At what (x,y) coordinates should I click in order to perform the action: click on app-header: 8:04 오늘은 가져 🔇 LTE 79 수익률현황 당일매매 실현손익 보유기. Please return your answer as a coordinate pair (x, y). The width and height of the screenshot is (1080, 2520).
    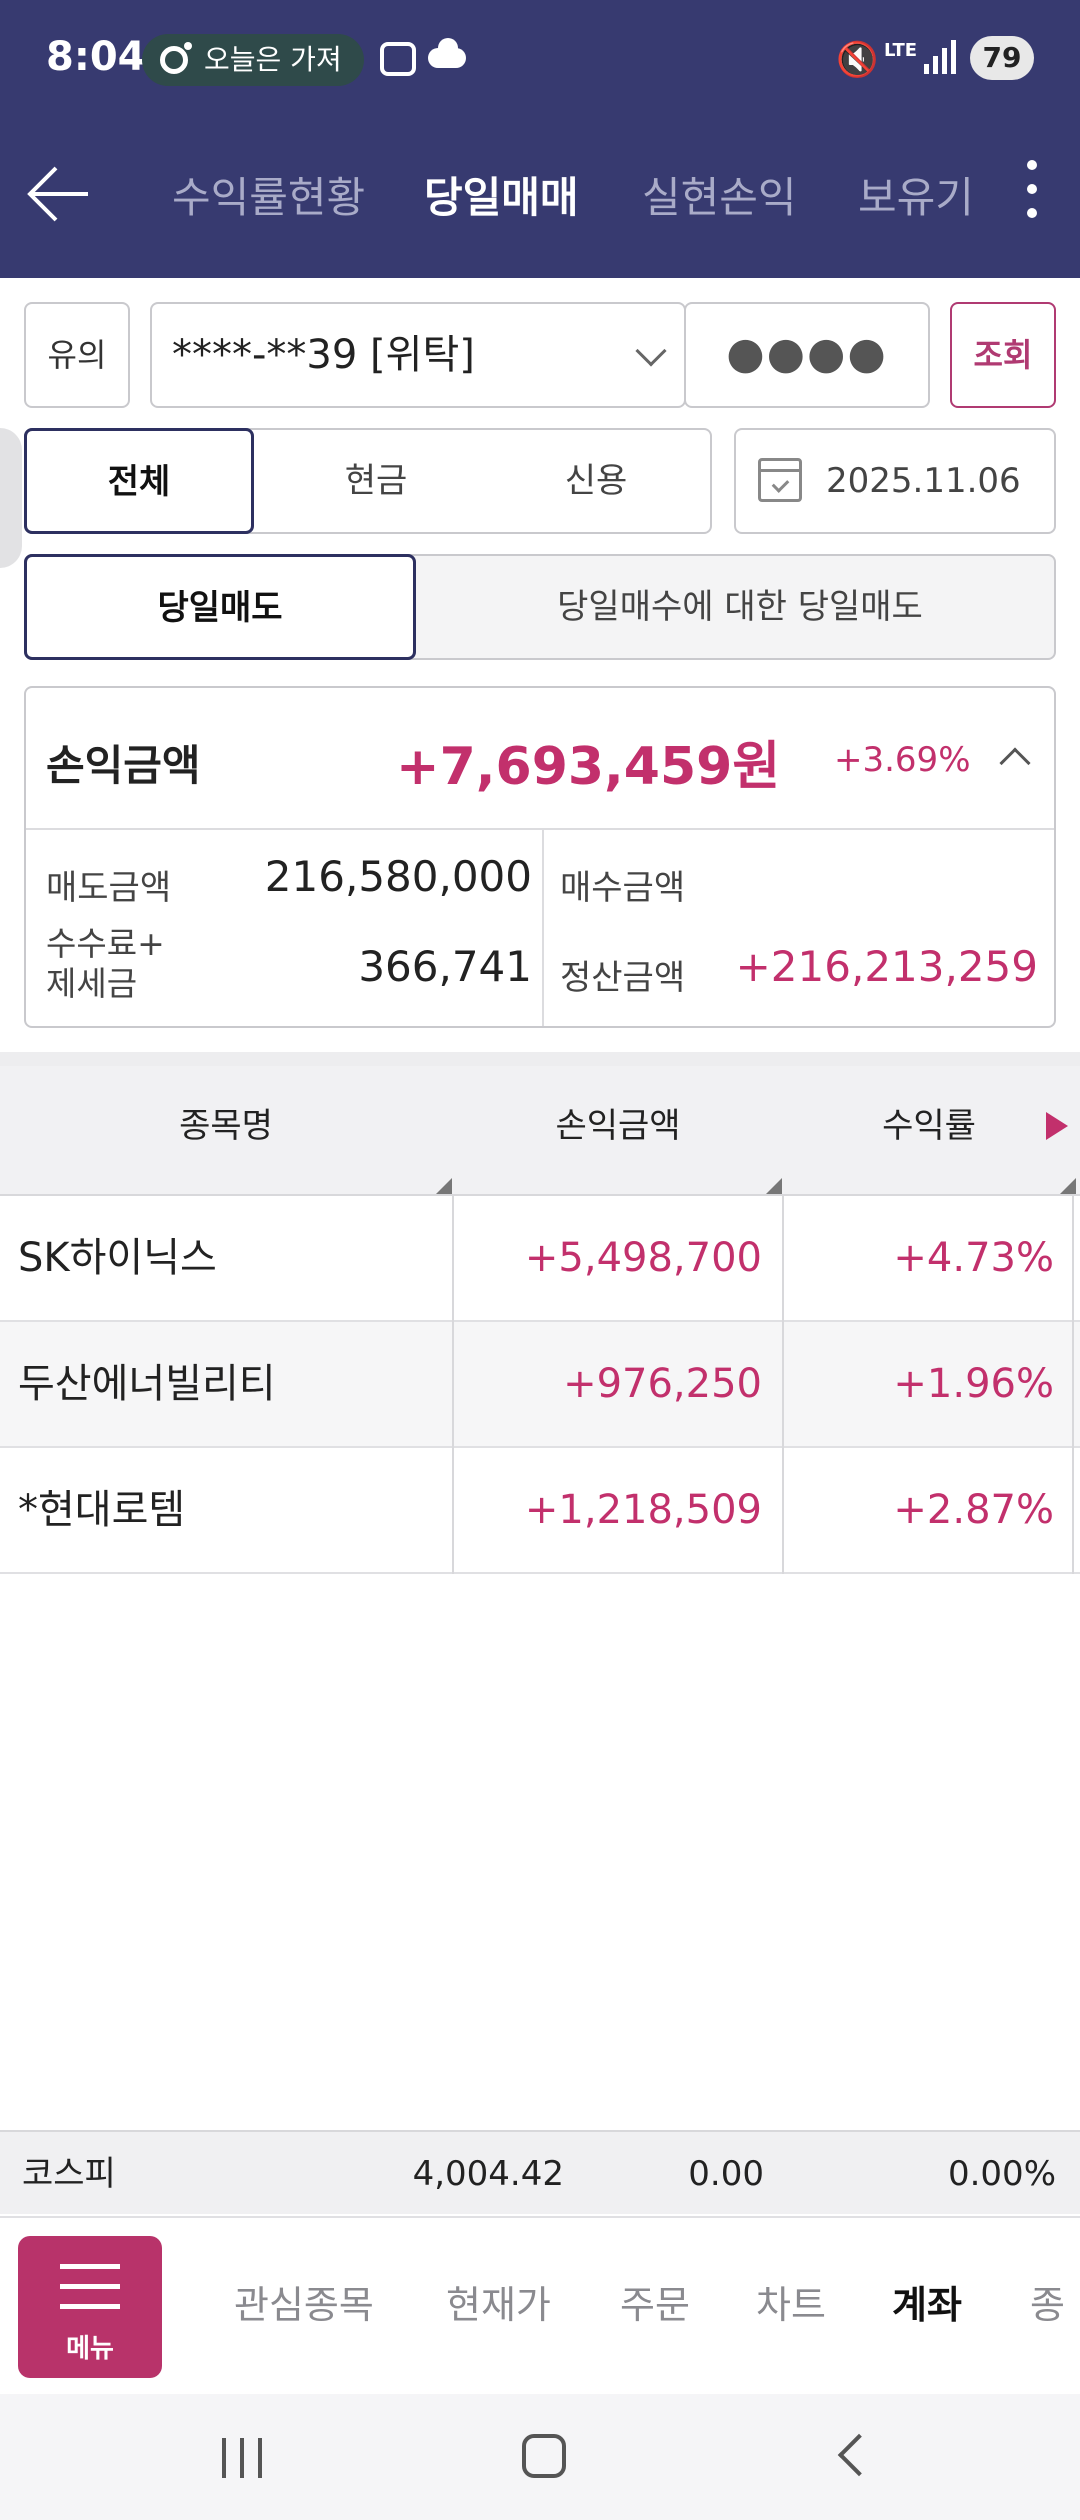
    Looking at the image, I should click on (540, 139).